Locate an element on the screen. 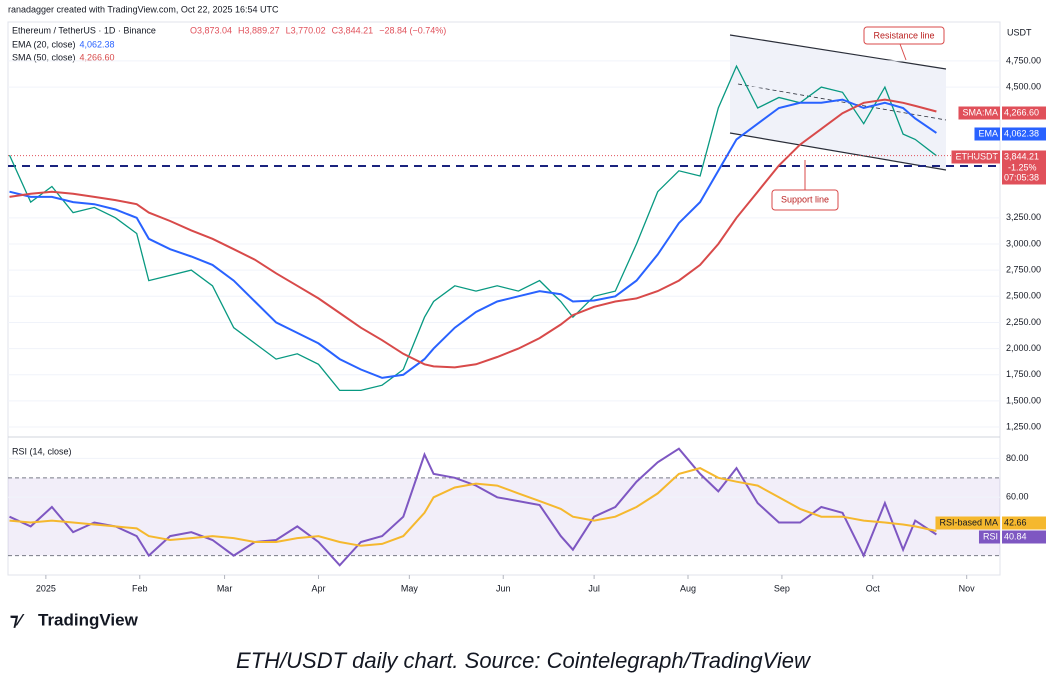 This screenshot has height=688, width=1046. y-tick-label: 4,750.00 is located at coordinates (1023, 60).